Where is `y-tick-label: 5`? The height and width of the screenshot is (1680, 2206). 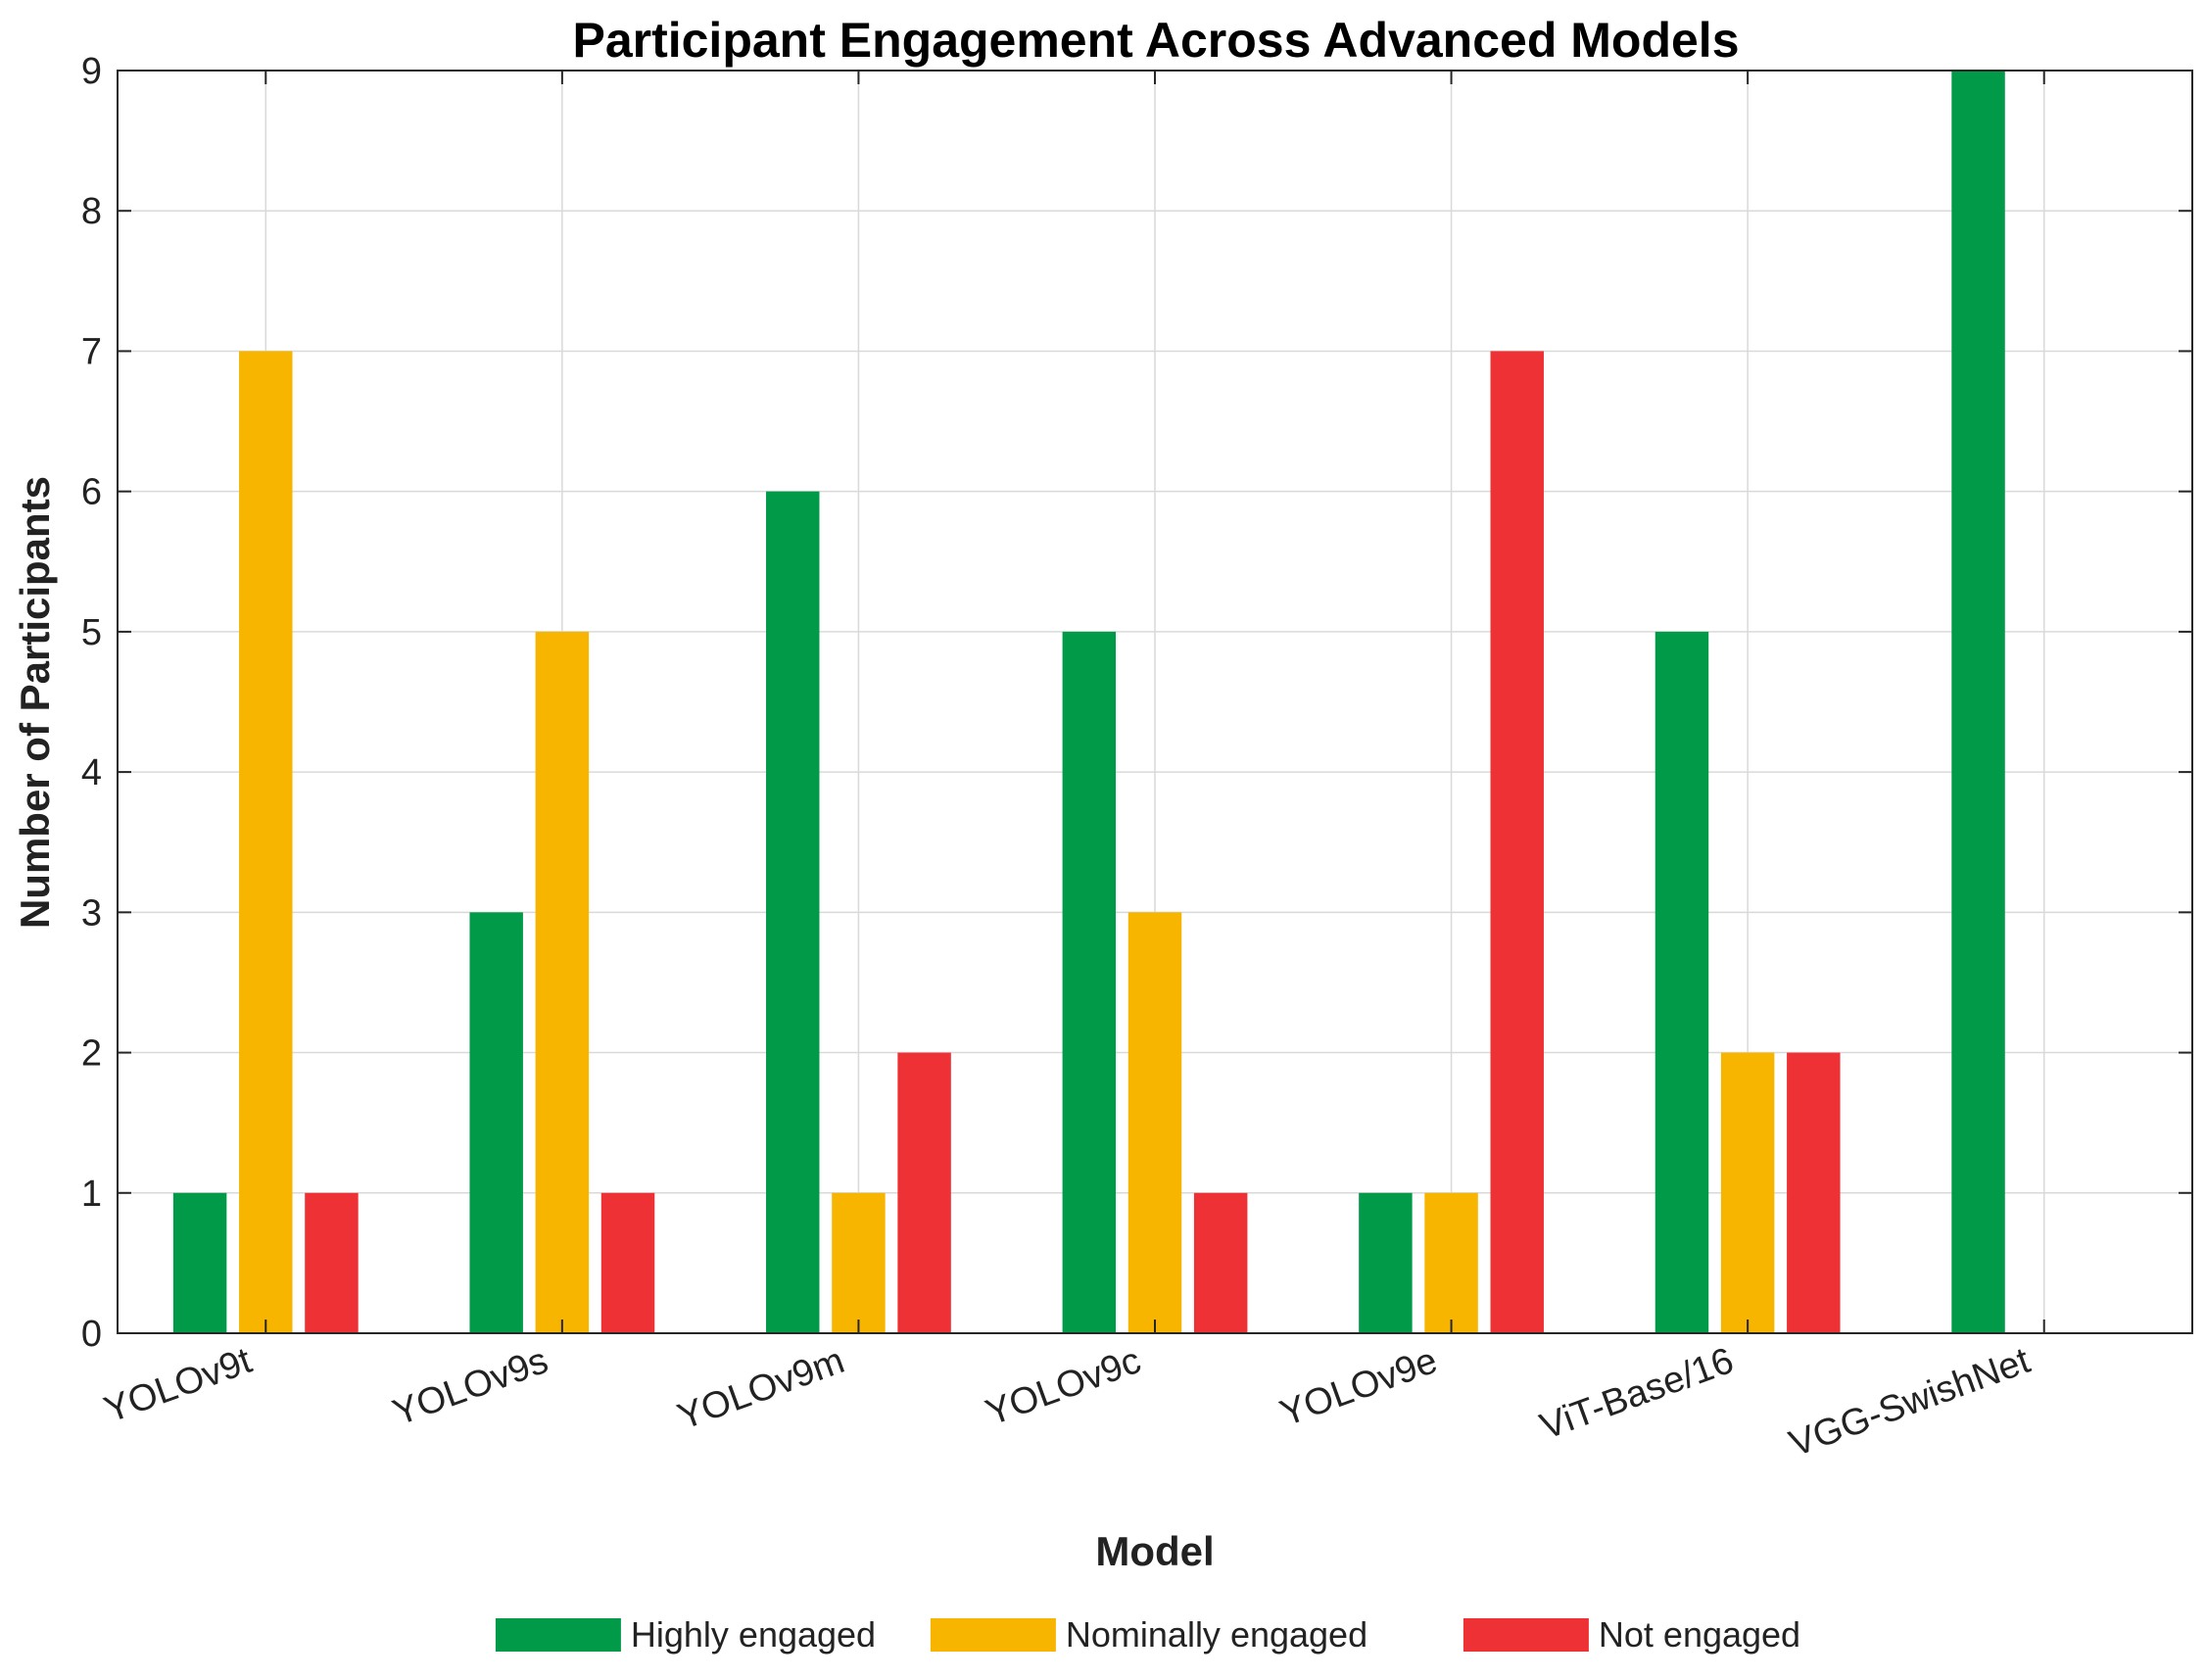
y-tick-label: 5 is located at coordinates (91, 632).